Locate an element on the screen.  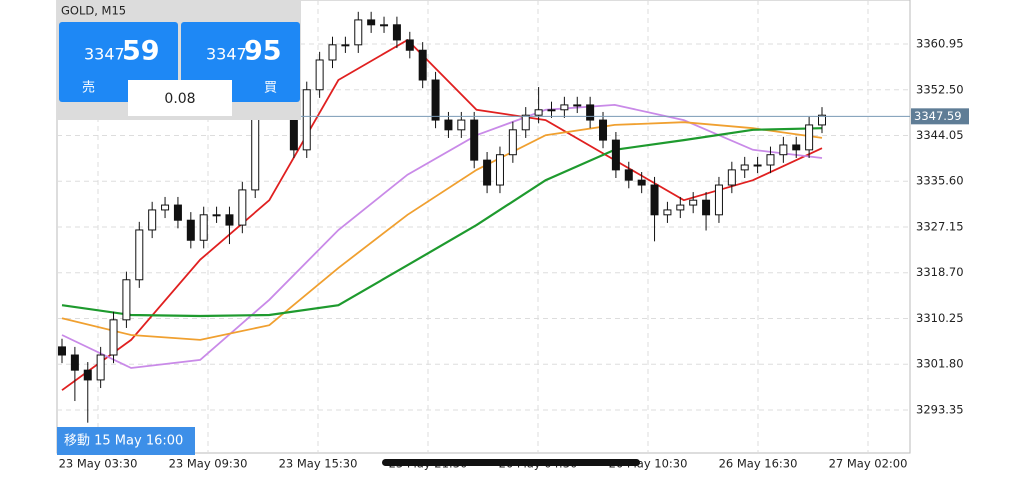
current-price-label: 3347.59 is located at coordinates (938, 116).